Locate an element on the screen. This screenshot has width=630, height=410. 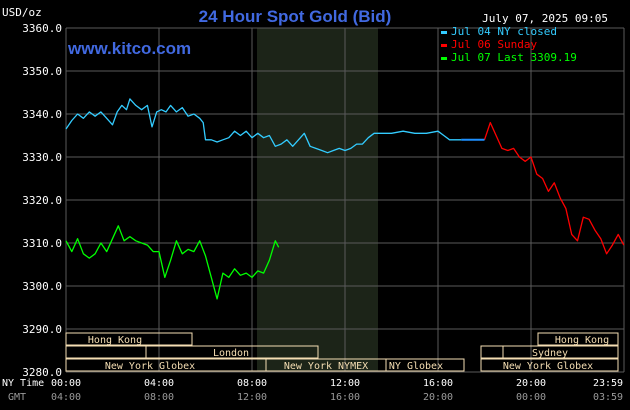
session-label: London is located at coordinates (231, 353).